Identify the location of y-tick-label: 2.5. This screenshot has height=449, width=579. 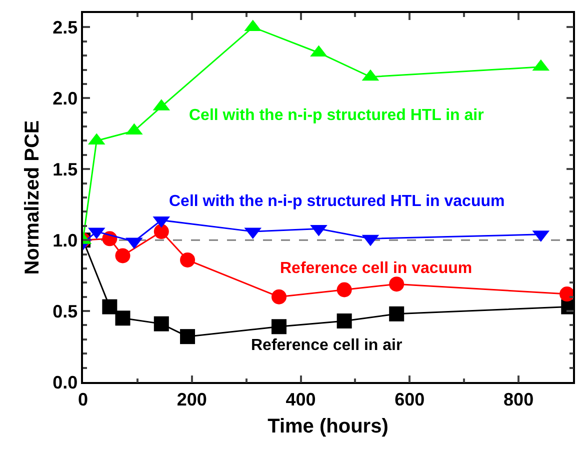
(65, 27).